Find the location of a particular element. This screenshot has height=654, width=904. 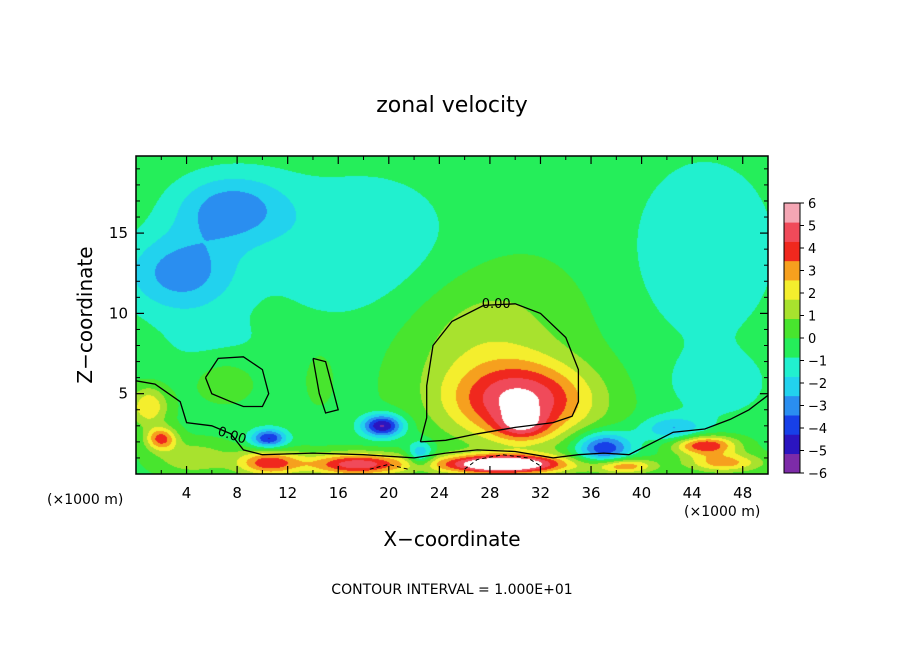

x-tick-label: 24 is located at coordinates (439, 493).